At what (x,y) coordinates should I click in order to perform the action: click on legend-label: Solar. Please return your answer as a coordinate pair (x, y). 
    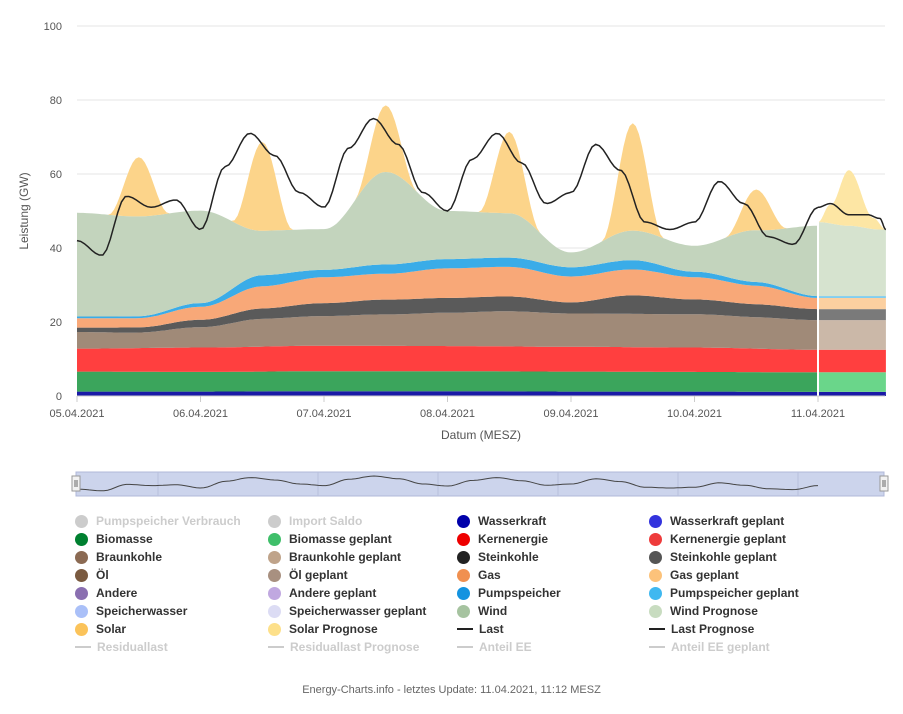
    Looking at the image, I should click on (111, 629).